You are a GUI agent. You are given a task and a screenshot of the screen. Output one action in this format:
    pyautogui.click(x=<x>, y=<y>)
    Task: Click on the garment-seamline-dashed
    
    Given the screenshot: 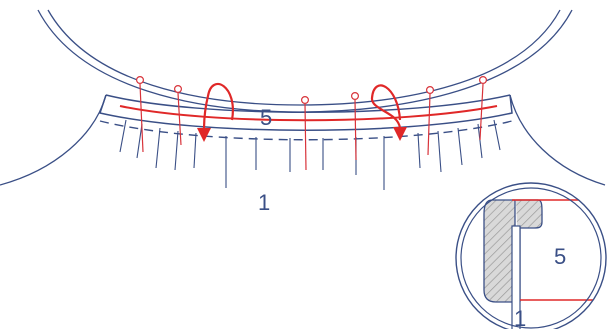 What is the action you would take?
    pyautogui.click(x=306, y=130)
    